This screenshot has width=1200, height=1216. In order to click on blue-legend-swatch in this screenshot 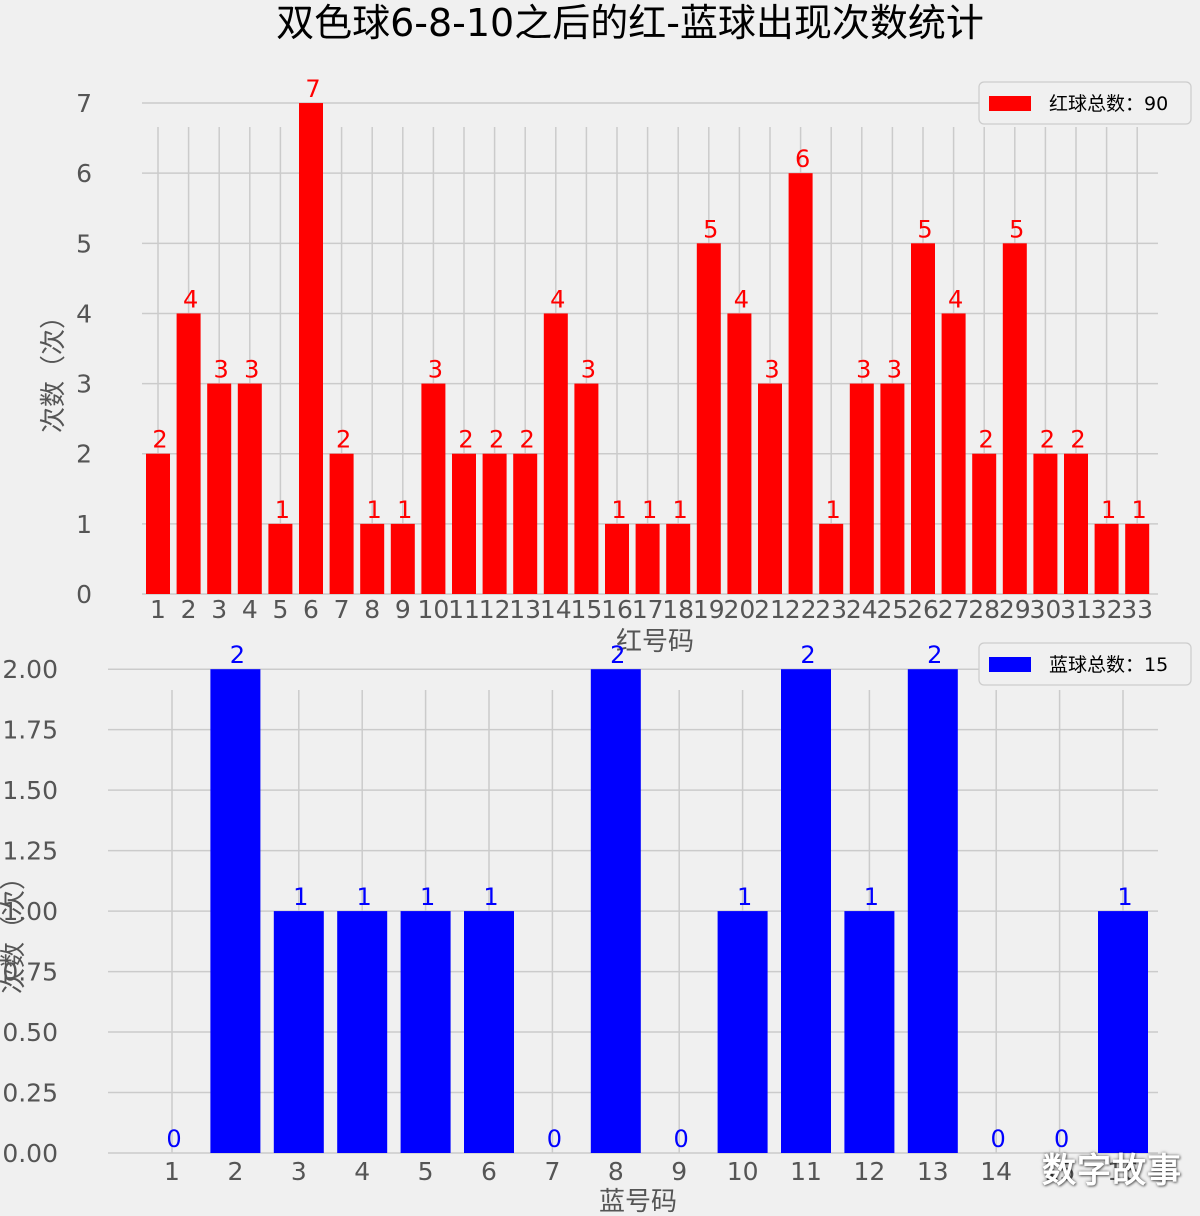, I will do `click(1010, 664)`.